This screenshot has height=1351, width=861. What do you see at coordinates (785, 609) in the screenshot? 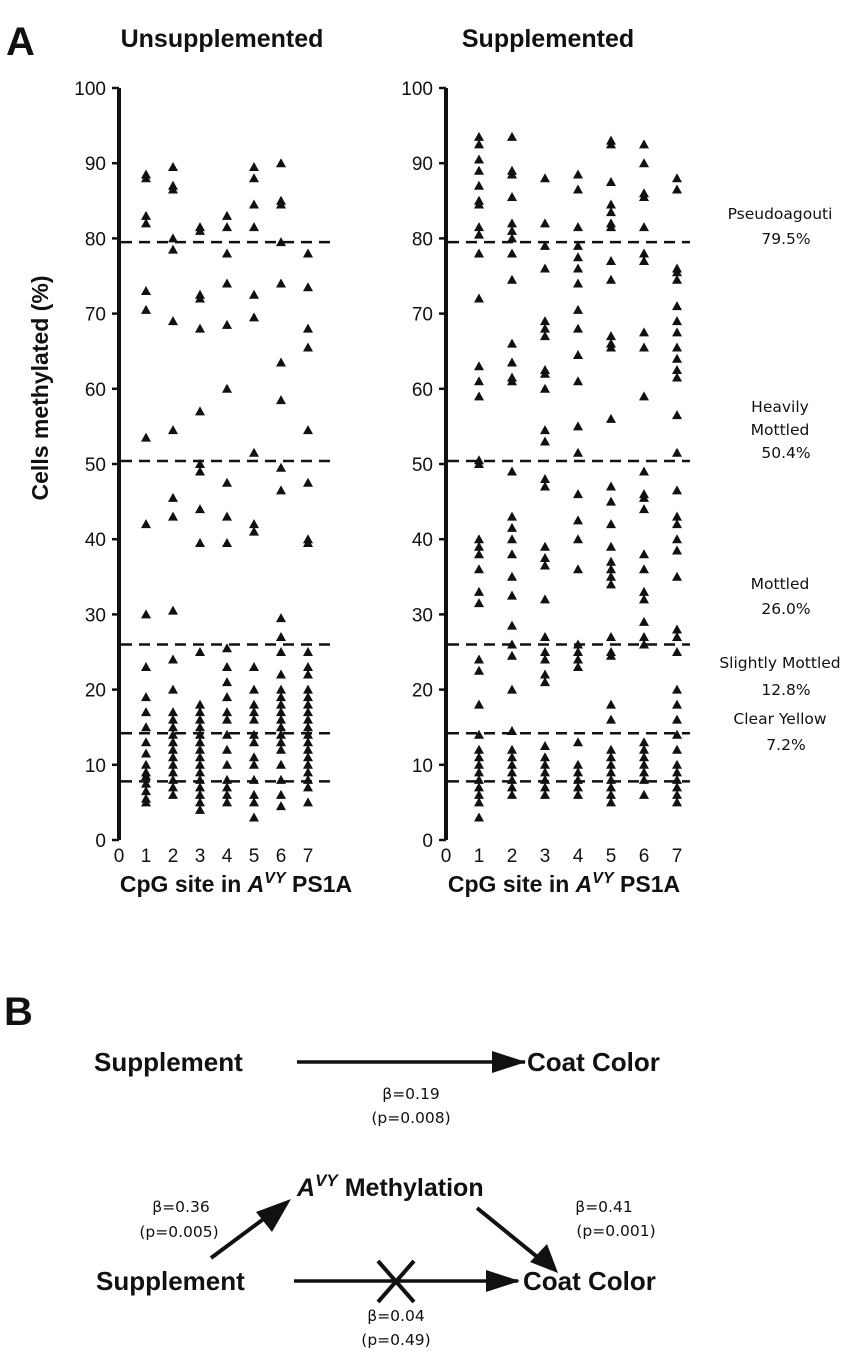
I see `threshold-value: 26.0%` at bounding box center [785, 609].